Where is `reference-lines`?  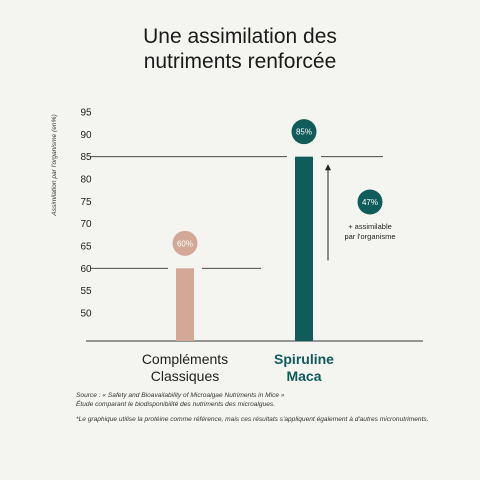 reference-lines is located at coordinates (236, 212).